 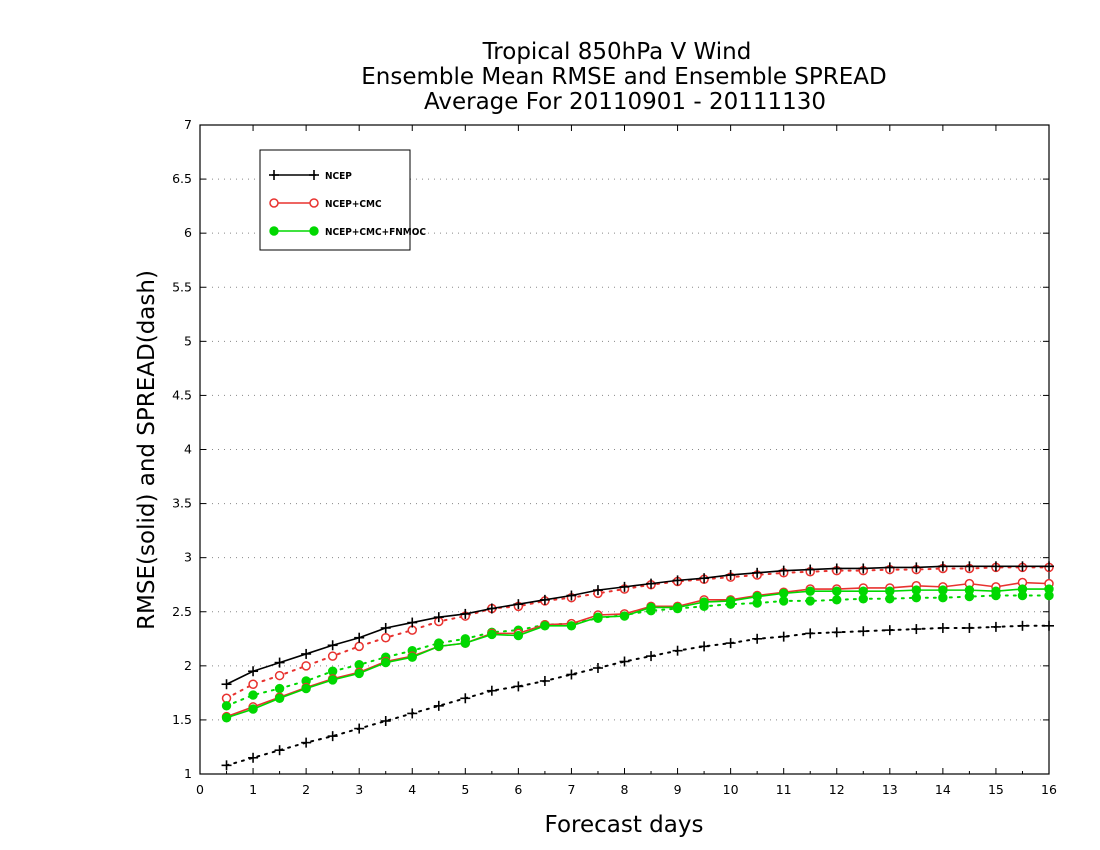 I want to click on x-tick-label-5: 5, so click(x=465, y=789).